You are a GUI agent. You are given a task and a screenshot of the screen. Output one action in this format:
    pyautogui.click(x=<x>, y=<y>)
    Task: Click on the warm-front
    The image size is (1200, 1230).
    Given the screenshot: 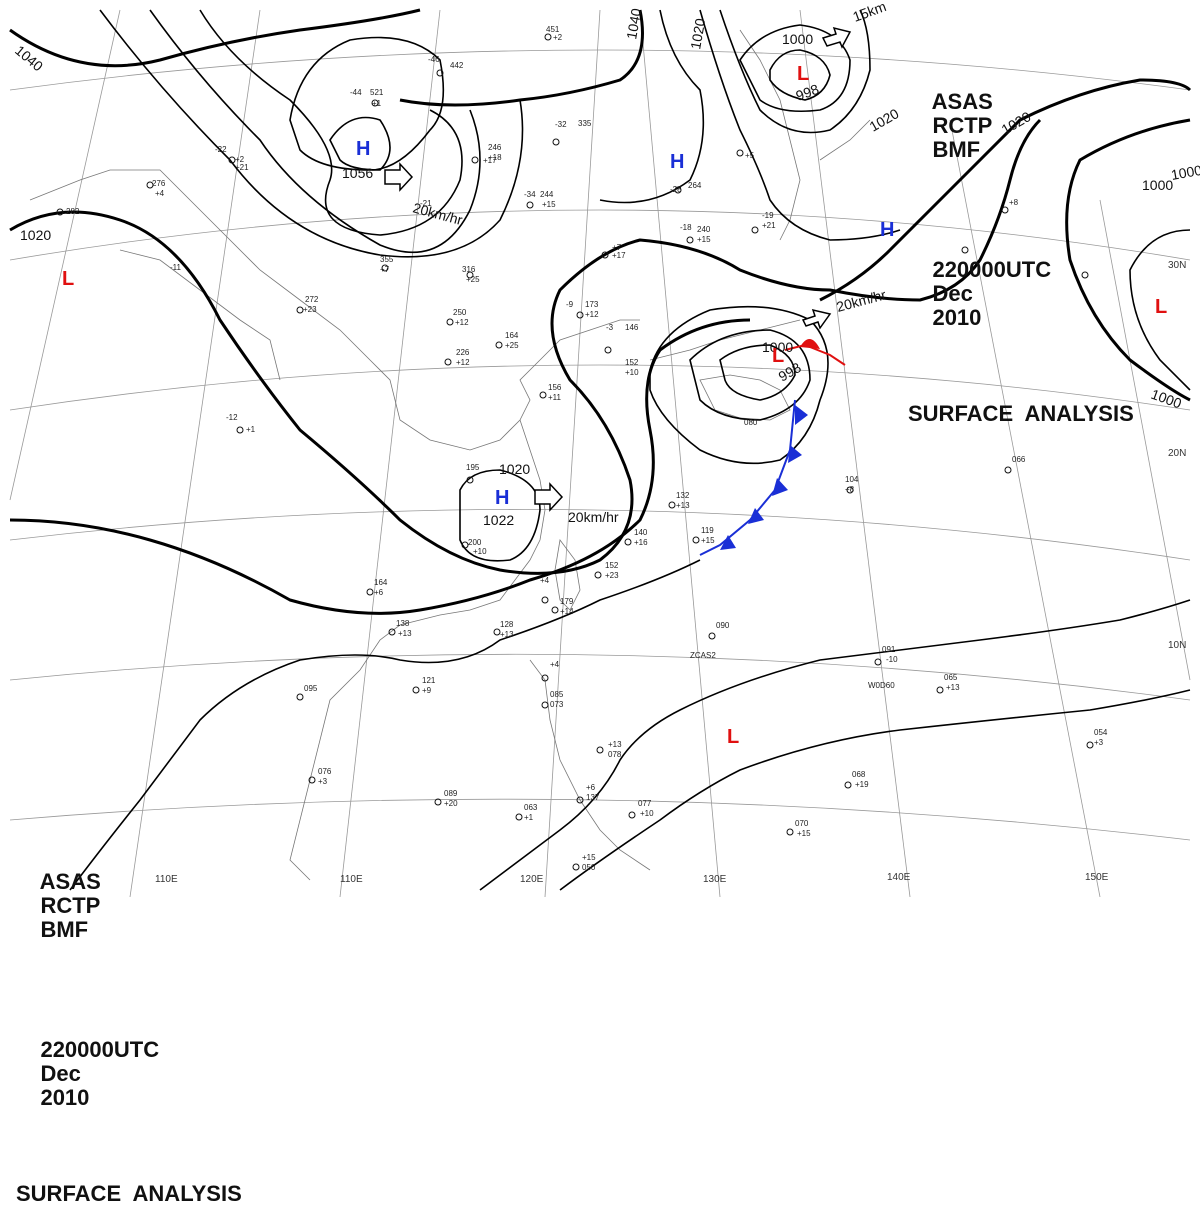 What is the action you would take?
    pyautogui.click(x=815, y=352)
    